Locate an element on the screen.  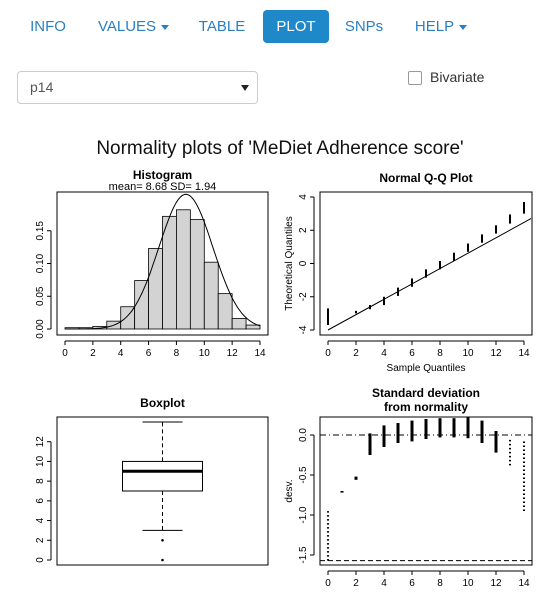
sd-normality-x-tick-label: 0 is located at coordinates (328, 583).